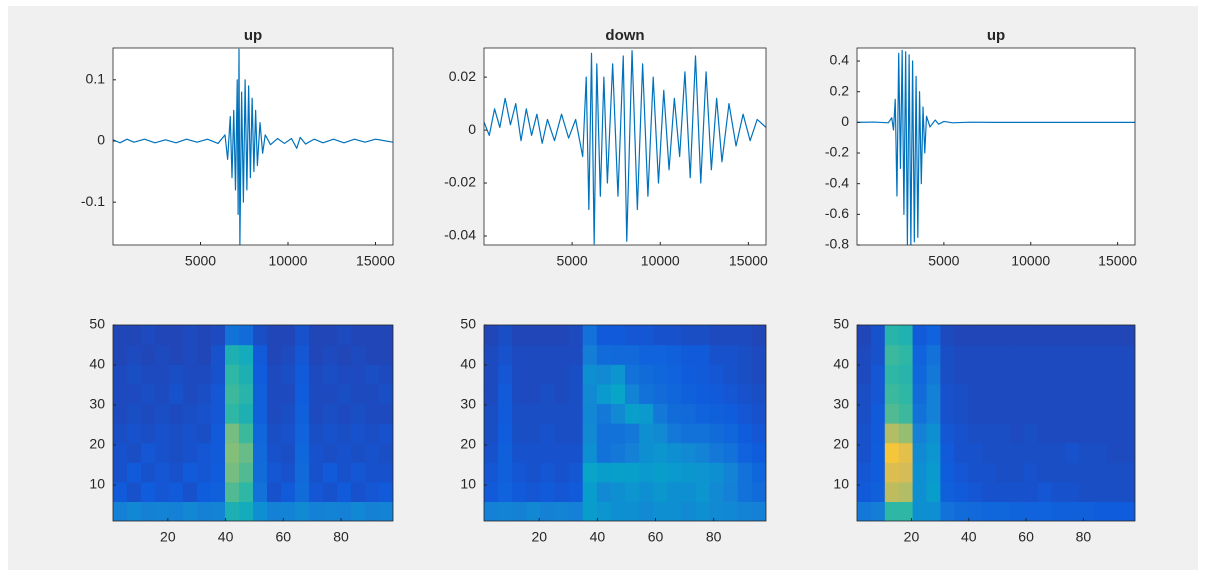 This screenshot has width=1206, height=578. I want to click on subplot: 5000 10000 15000 -0.04 -0.02 0 0.02 down, so click(606, 148).